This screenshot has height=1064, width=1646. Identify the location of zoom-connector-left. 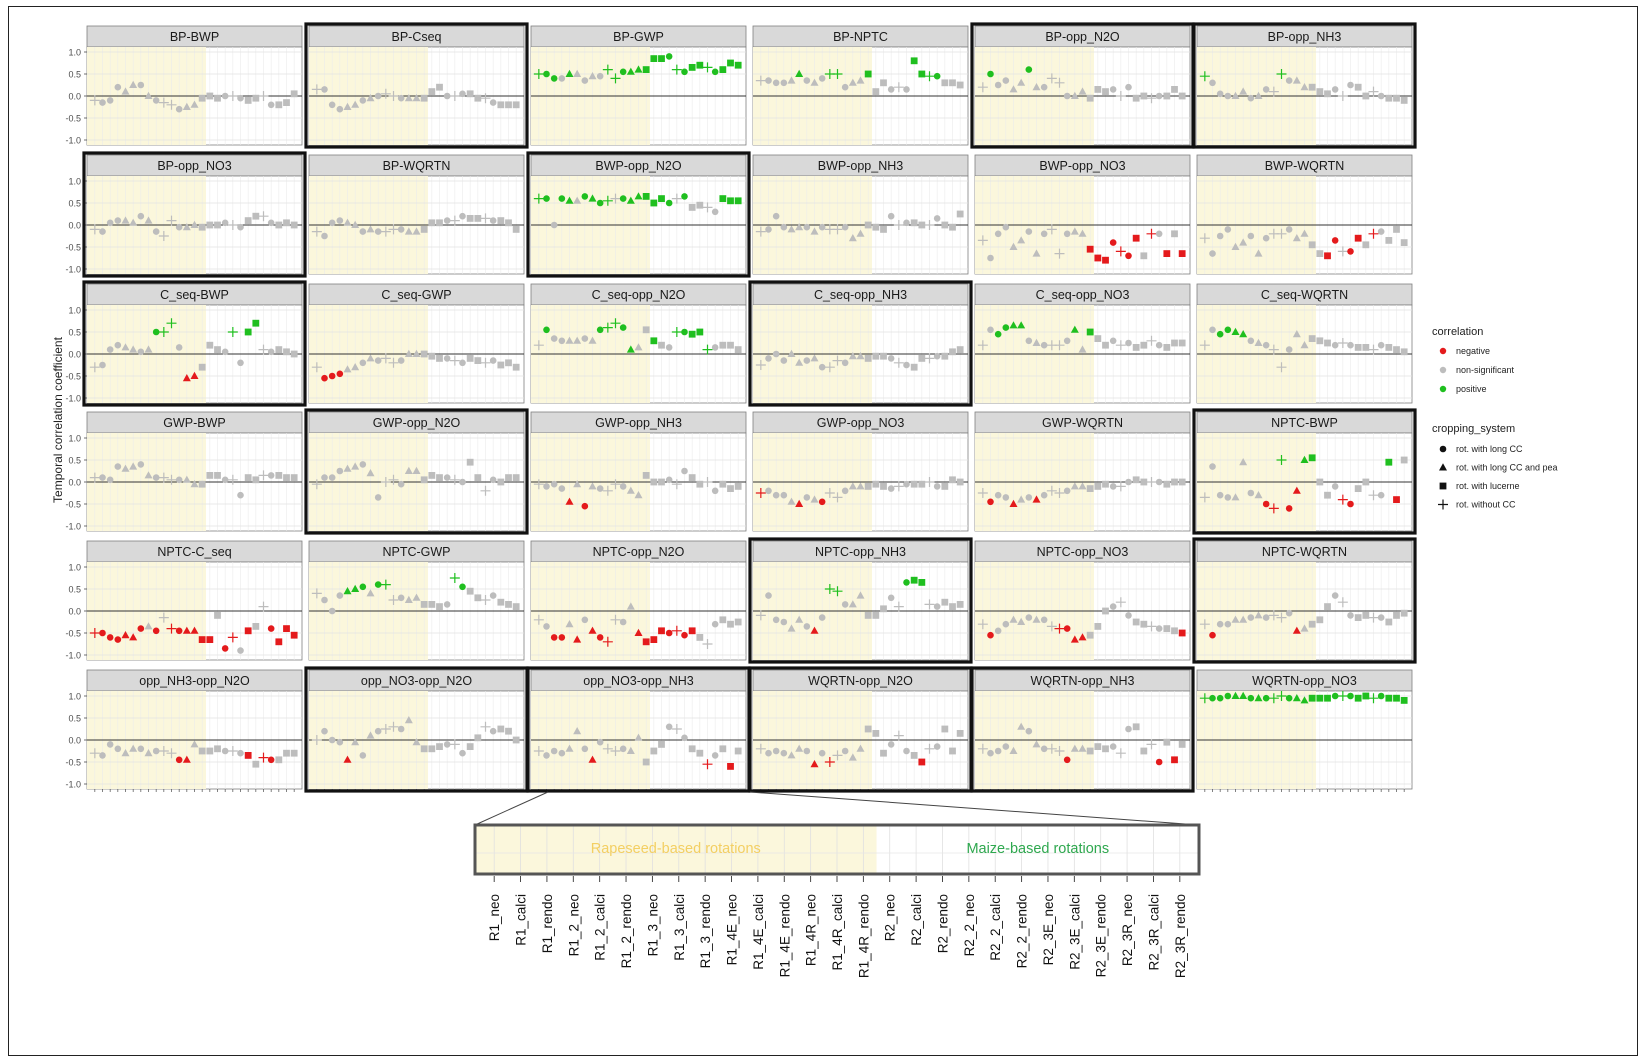
(511, 808).